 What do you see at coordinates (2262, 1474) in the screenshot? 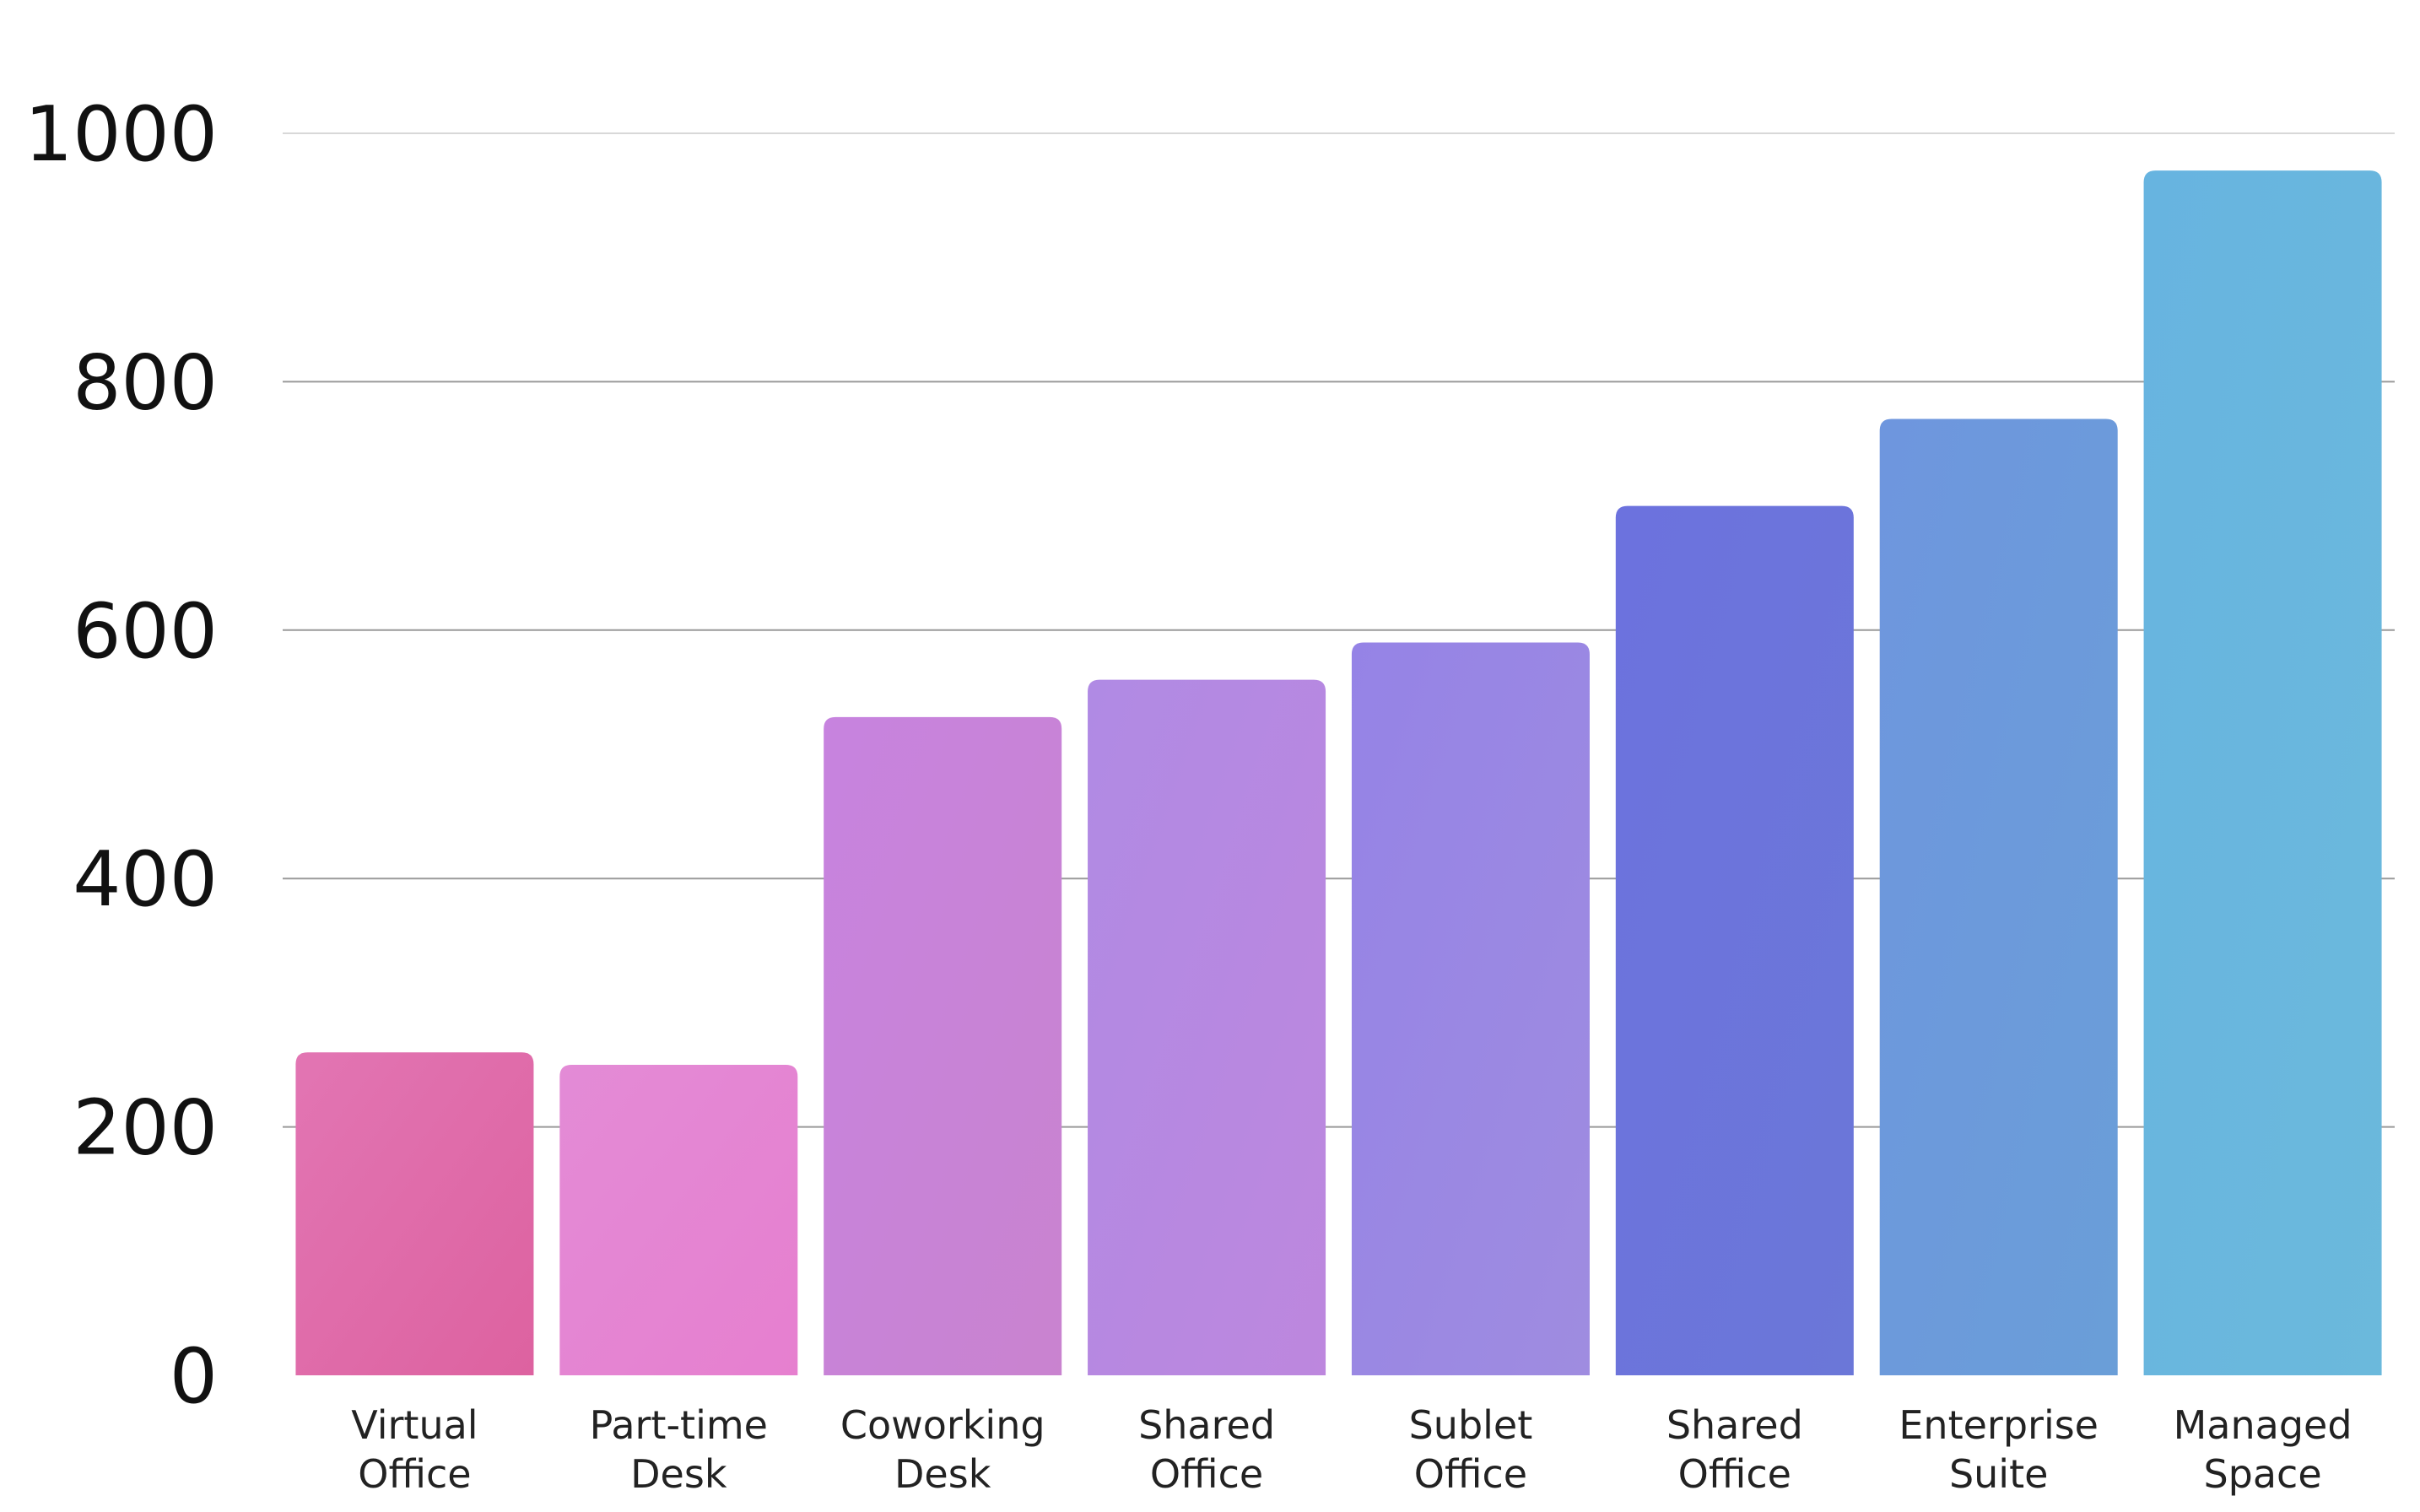
I see `x-tick-label-line: Space` at bounding box center [2262, 1474].